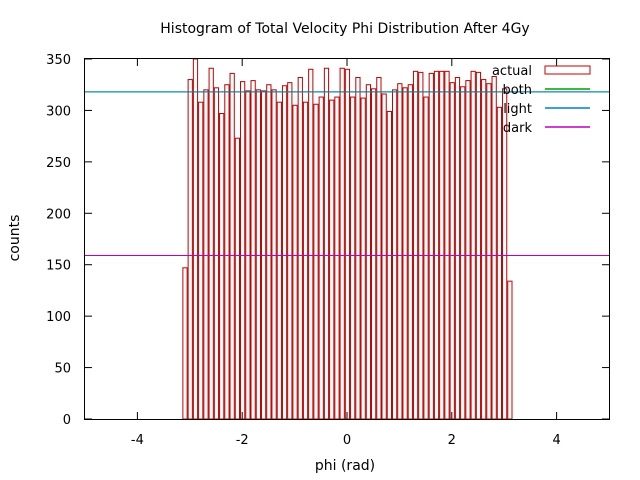 Image resolution: width=640 pixels, height=480 pixels. Describe the element at coordinates (452, 440) in the screenshot. I see `x-tick-label: 2` at that location.